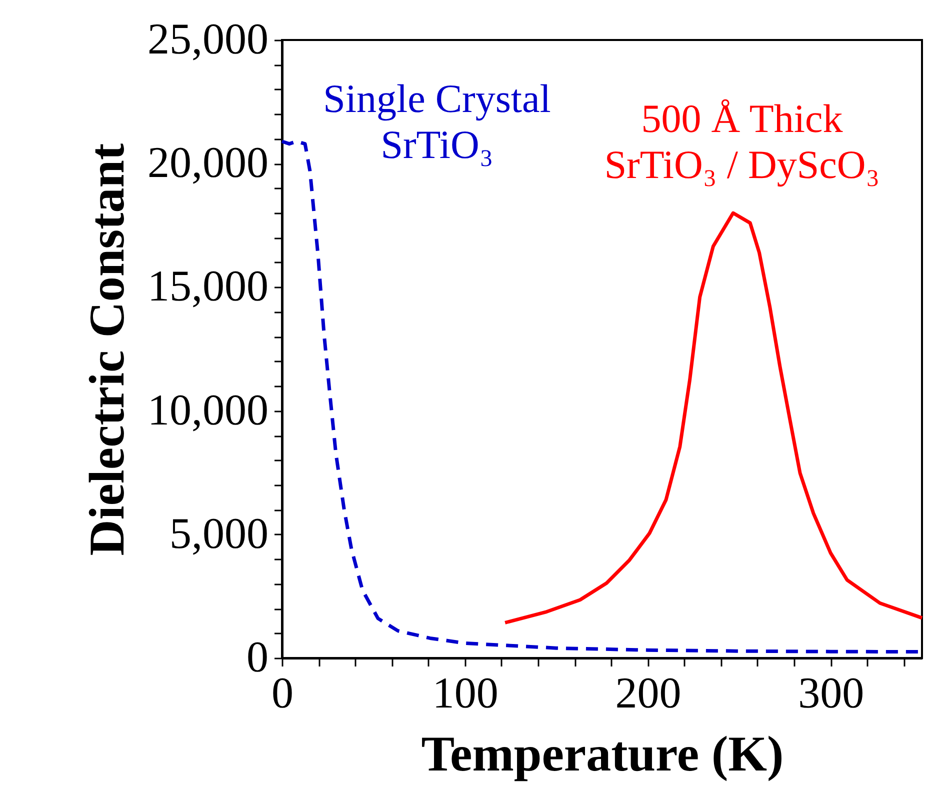  What do you see at coordinates (257, 657) in the screenshot?
I see `y-tick-label: 0` at bounding box center [257, 657].